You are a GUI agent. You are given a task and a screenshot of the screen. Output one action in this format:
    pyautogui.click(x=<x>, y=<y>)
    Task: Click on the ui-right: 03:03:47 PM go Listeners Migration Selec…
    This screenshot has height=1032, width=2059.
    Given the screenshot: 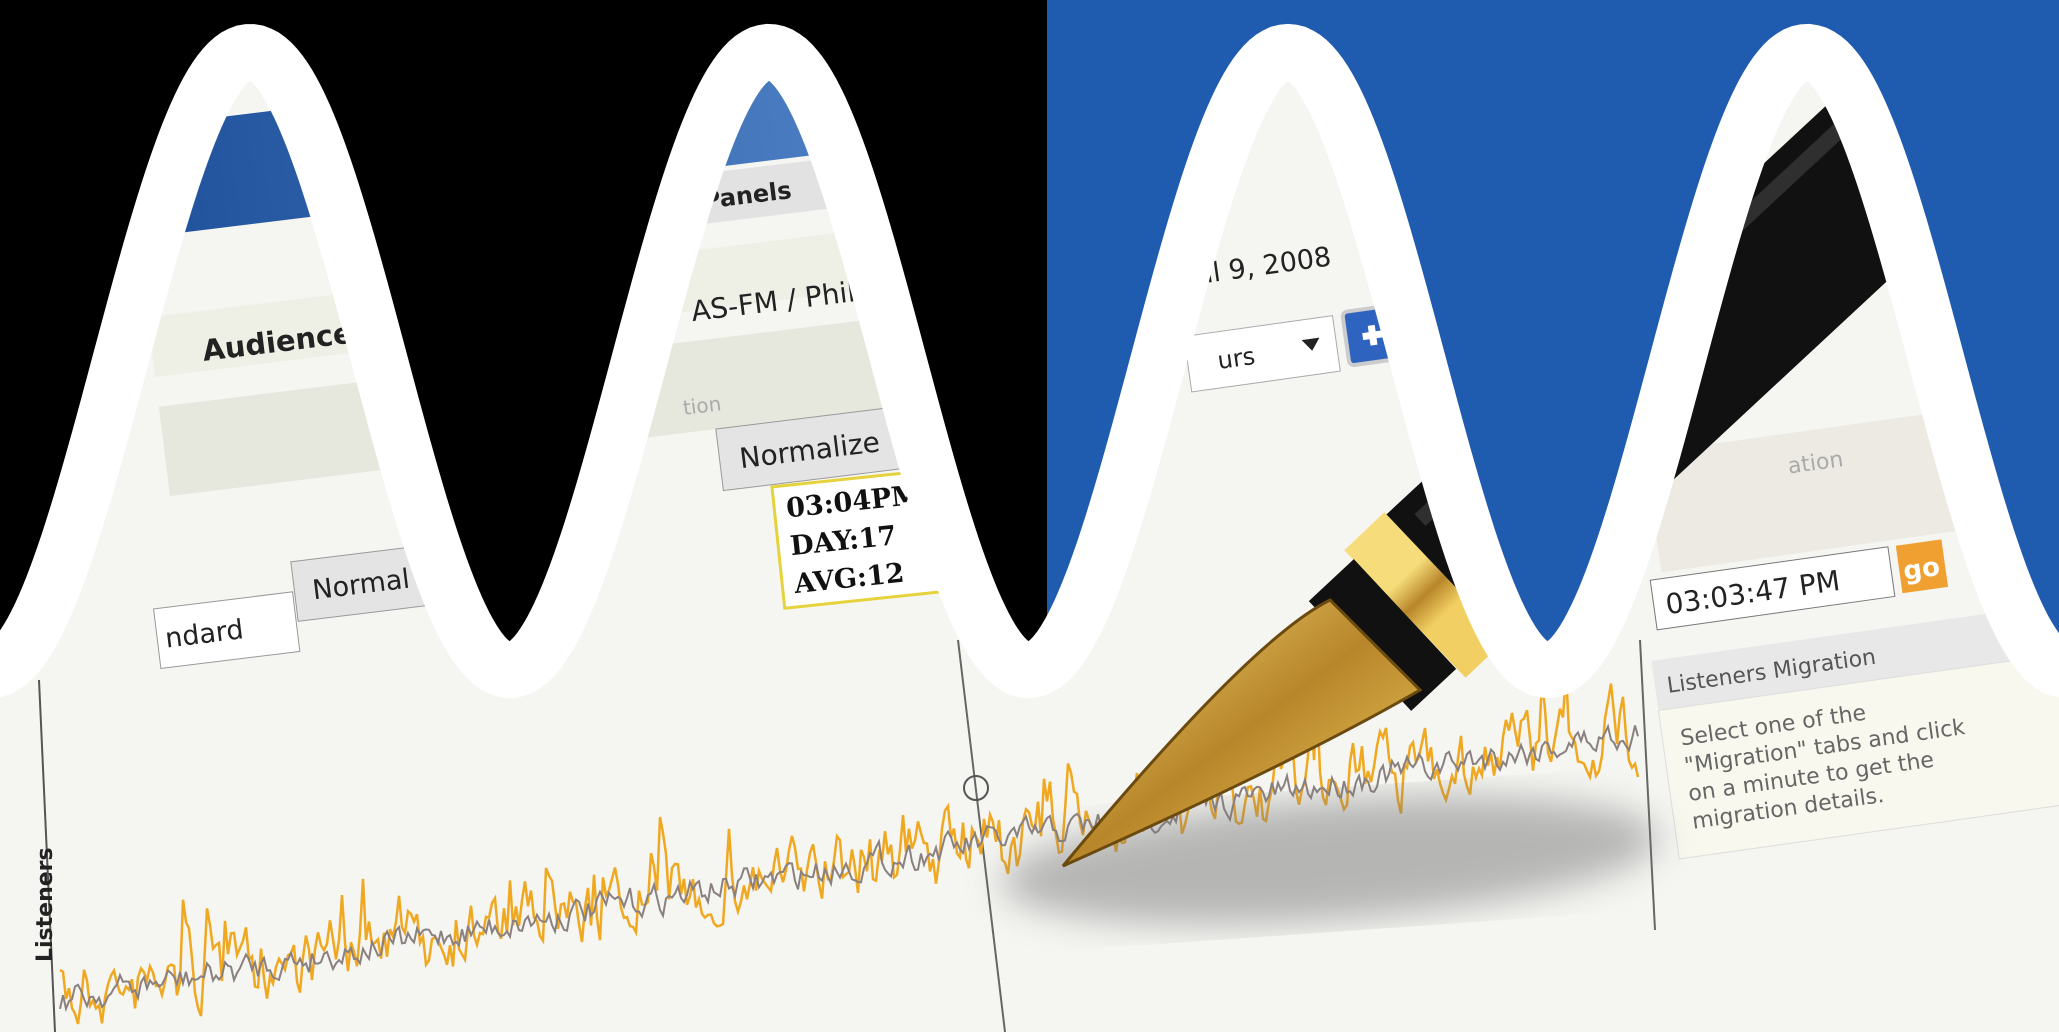 What is the action you would take?
    pyautogui.click(x=1854, y=699)
    